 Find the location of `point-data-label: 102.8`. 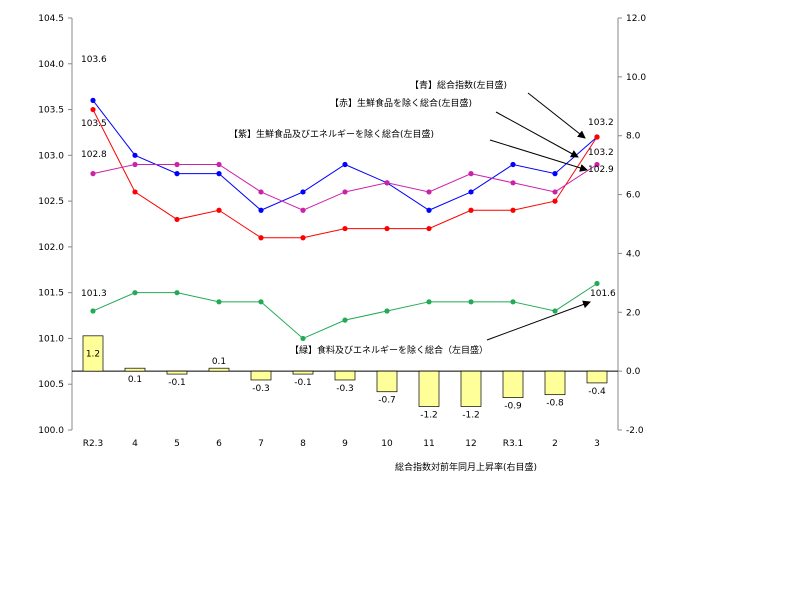

point-data-label: 102.8 is located at coordinates (94, 155).